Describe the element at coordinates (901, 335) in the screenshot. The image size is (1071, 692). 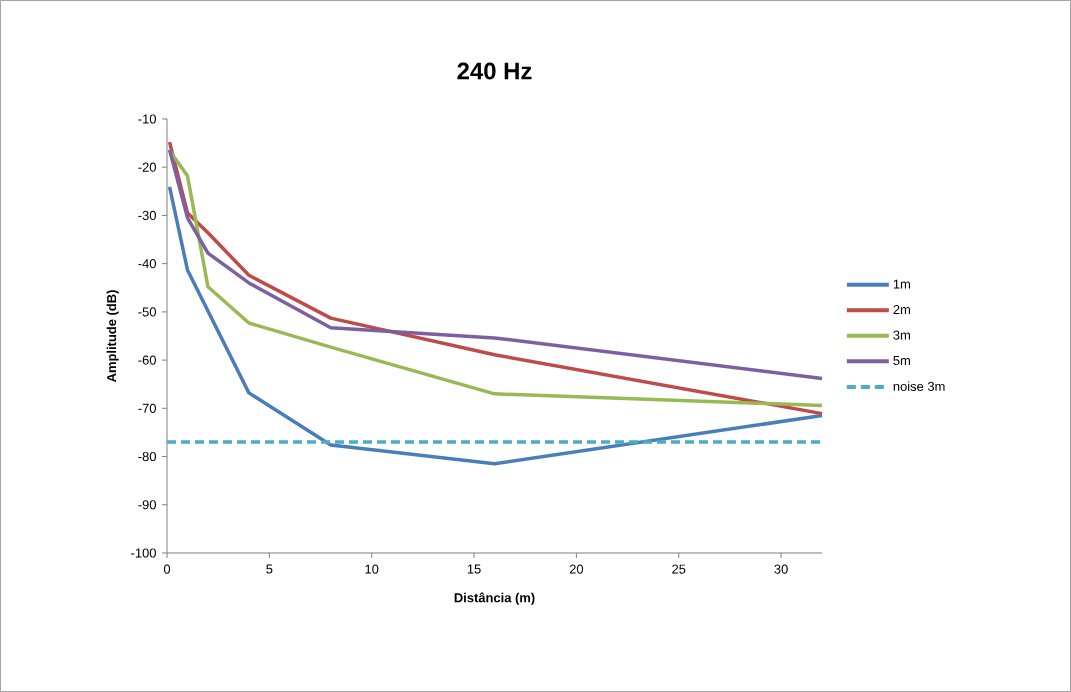
I see `legend-label: 3m` at that location.